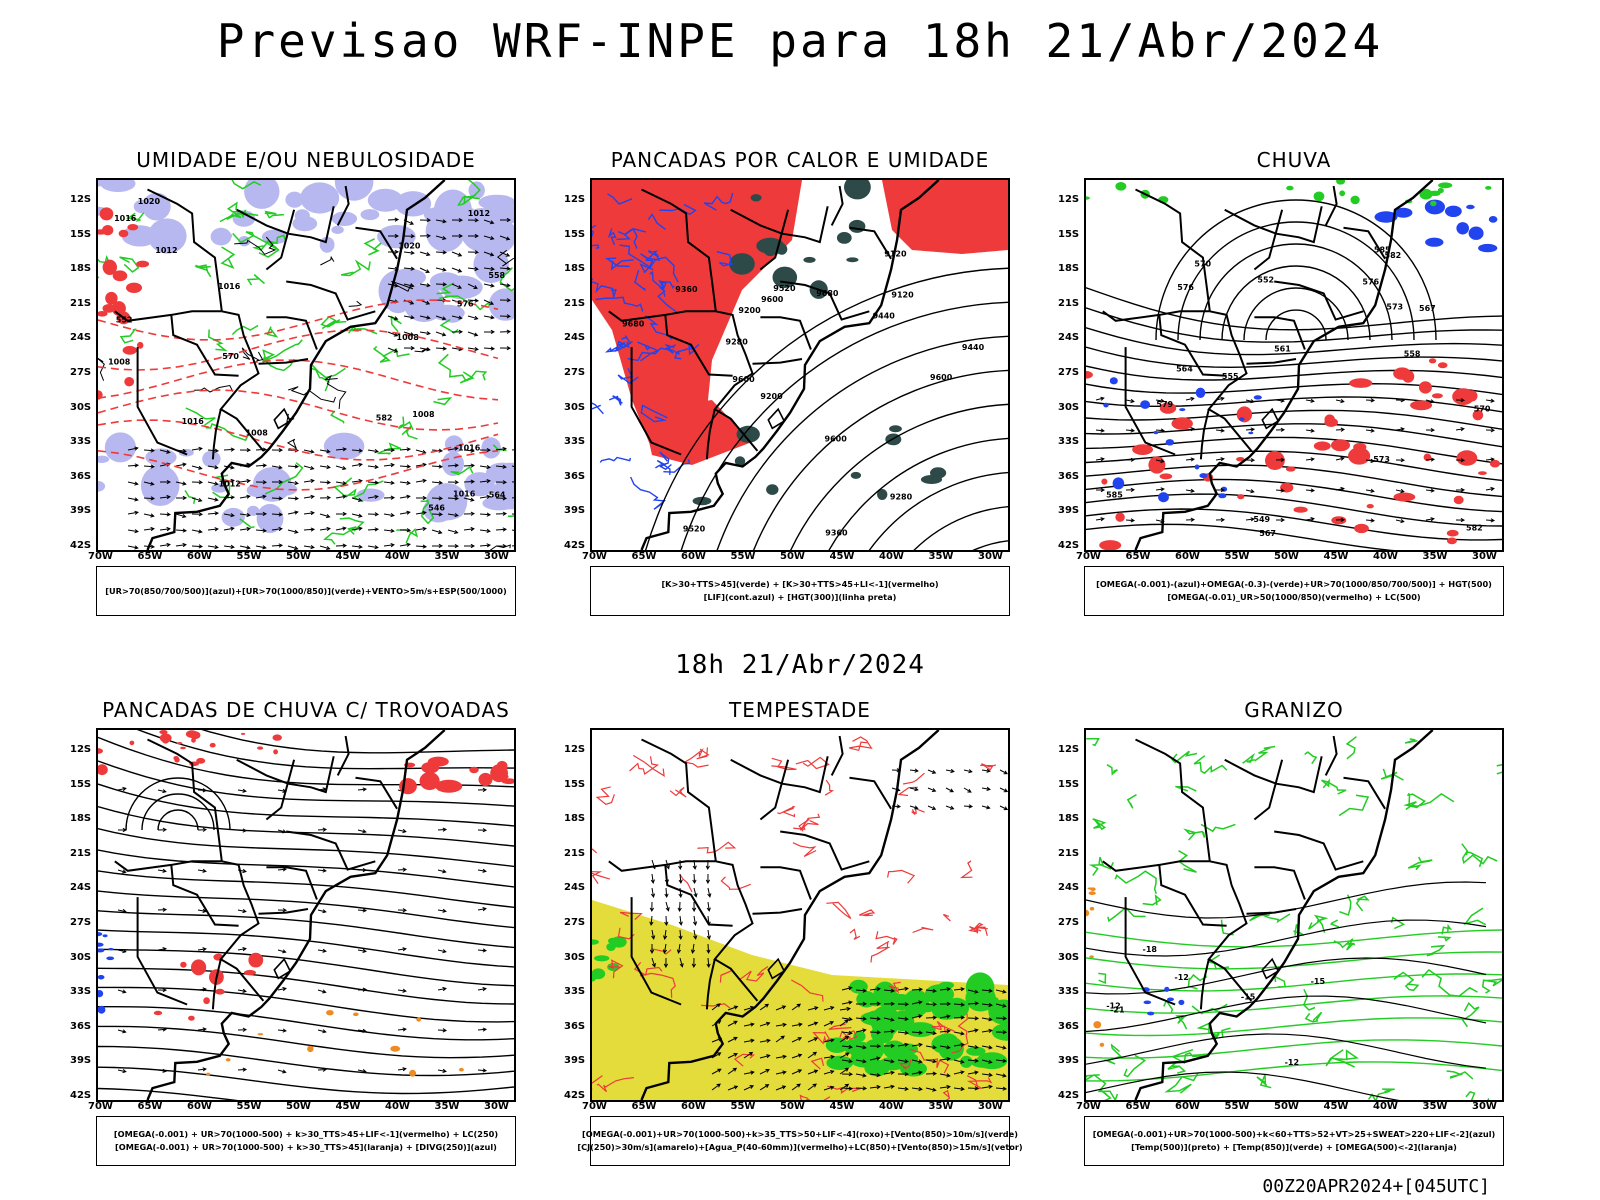 This screenshot has height=1200, width=1600. Describe the element at coordinates (1336, 556) in the screenshot. I see `longitude-tick-label: 45W` at that location.